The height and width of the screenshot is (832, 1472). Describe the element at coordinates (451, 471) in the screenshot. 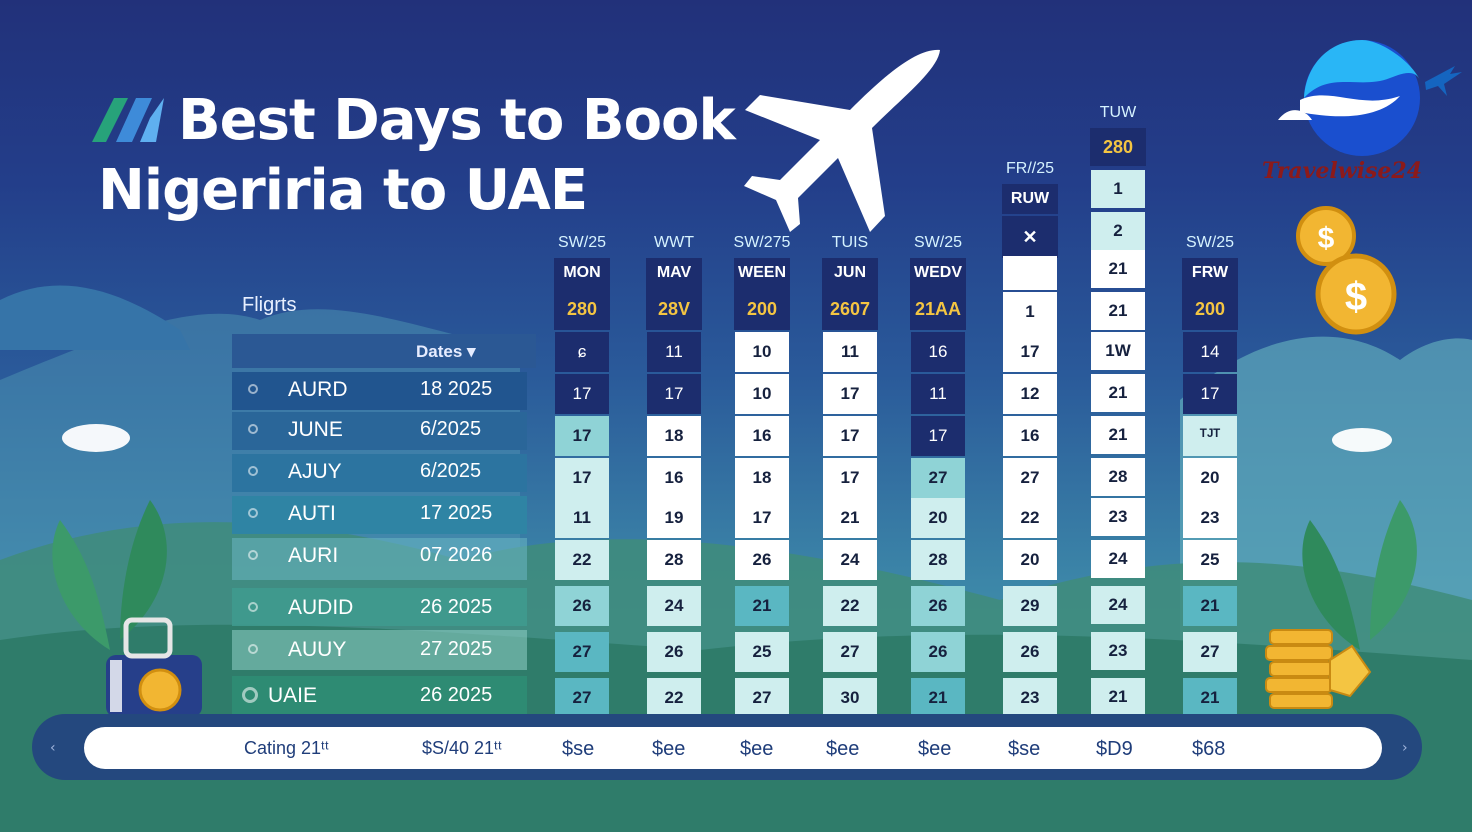

I see `row-date: 6/2025` at that location.